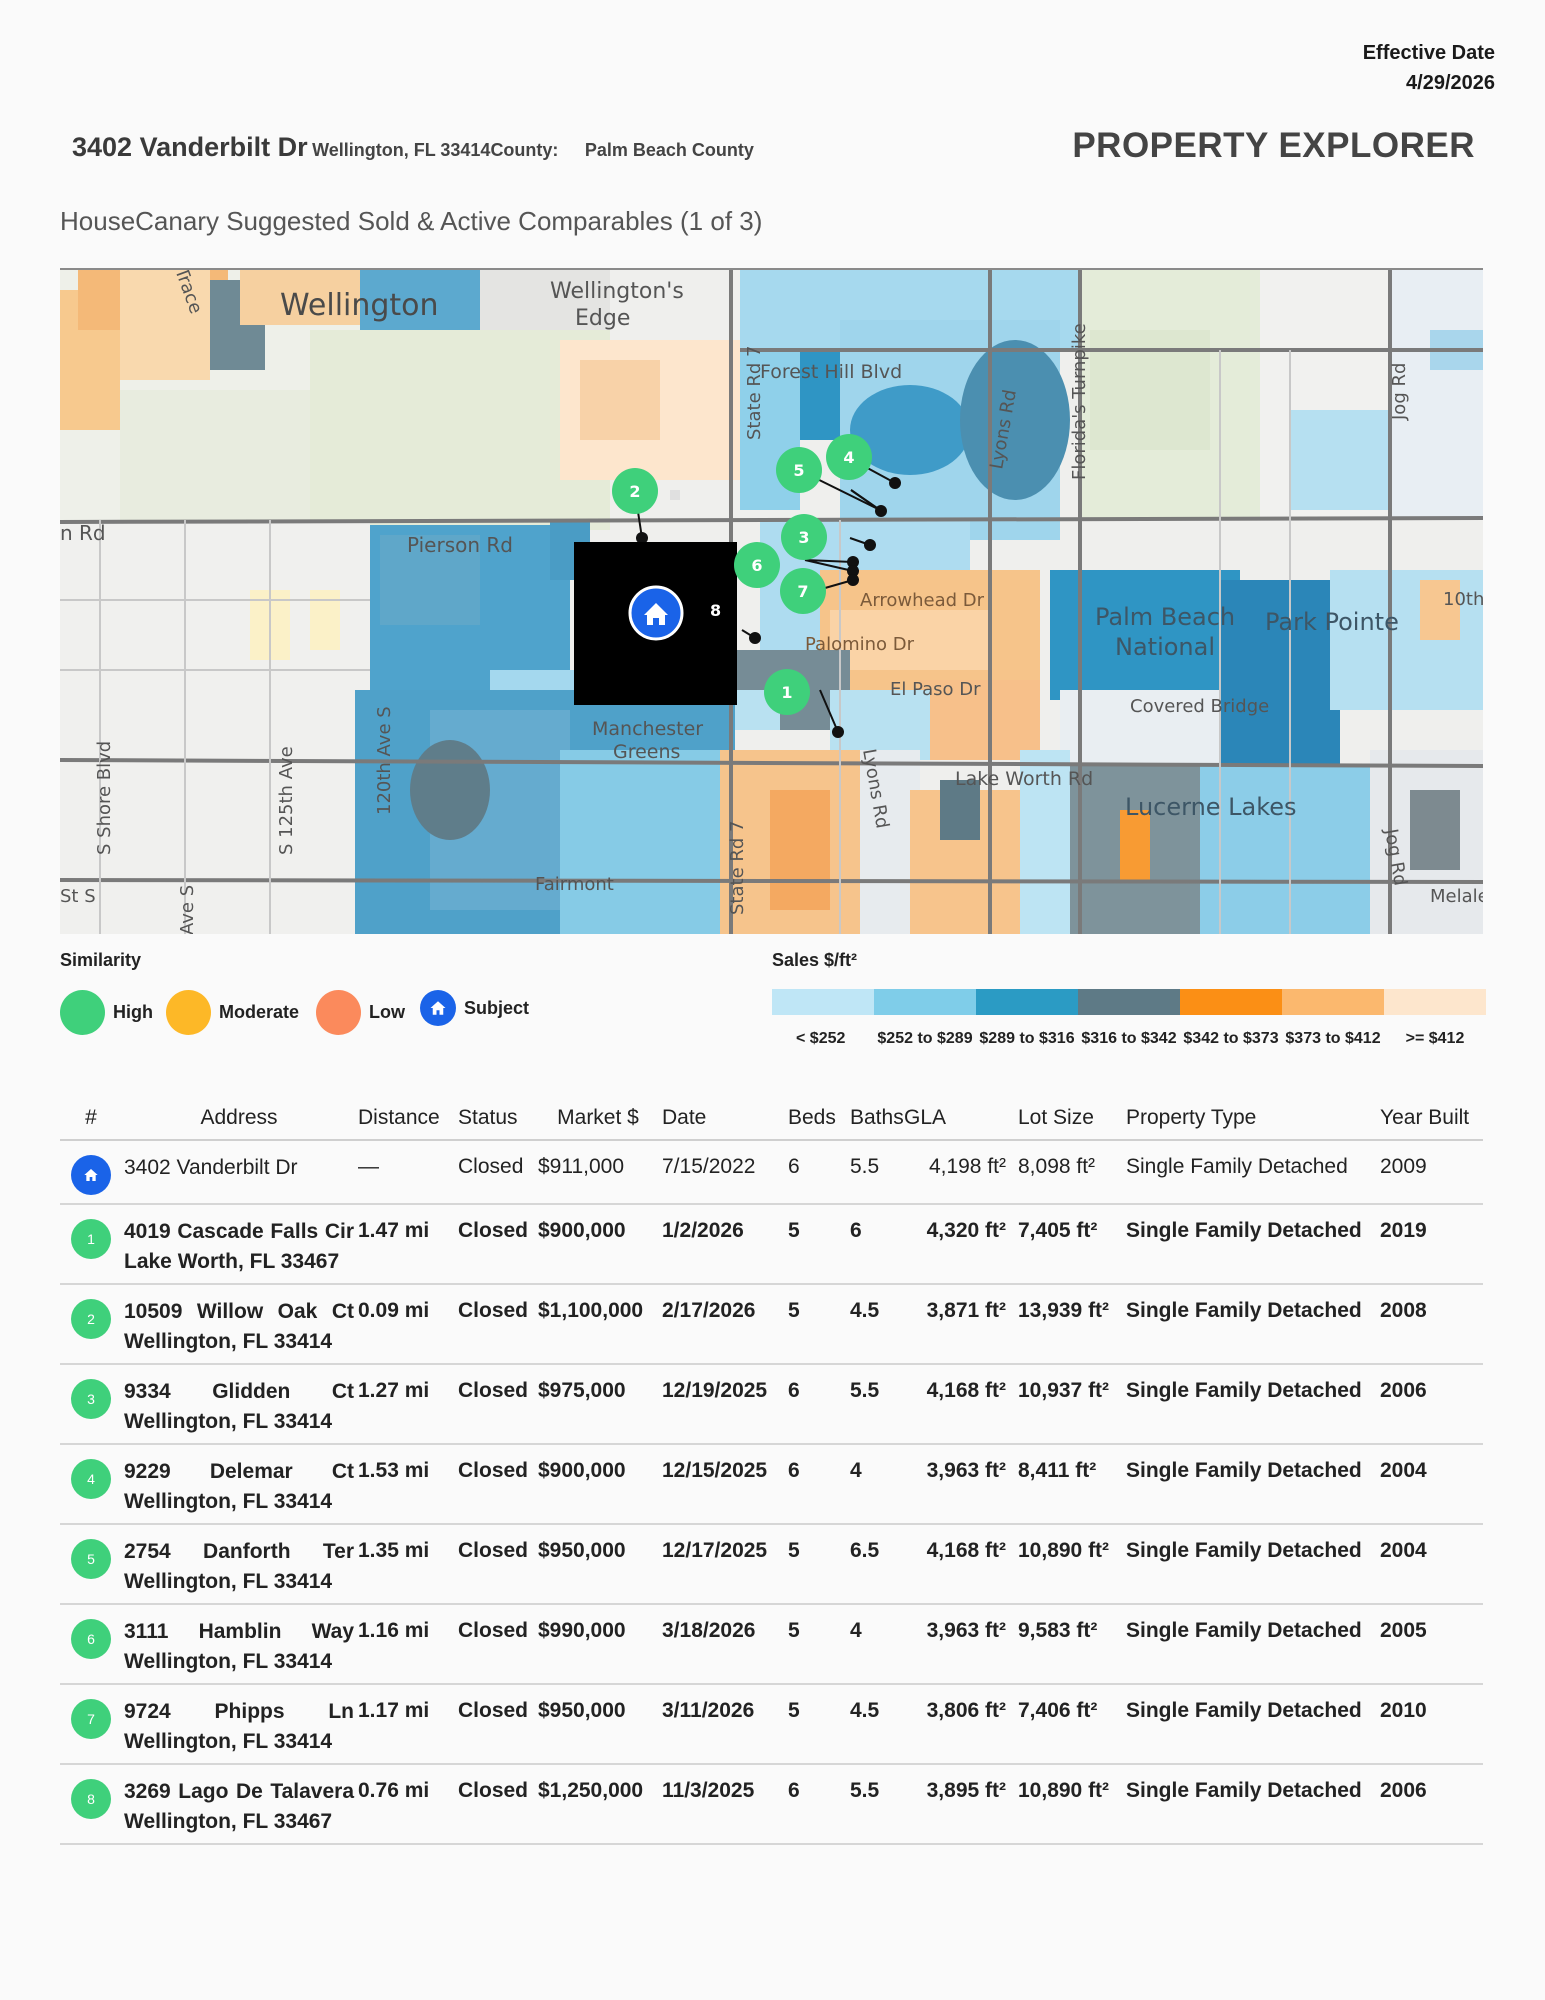  Describe the element at coordinates (1199, 706) in the screenshot. I see `map-label-covered-bridge: Covered Bridge` at that location.